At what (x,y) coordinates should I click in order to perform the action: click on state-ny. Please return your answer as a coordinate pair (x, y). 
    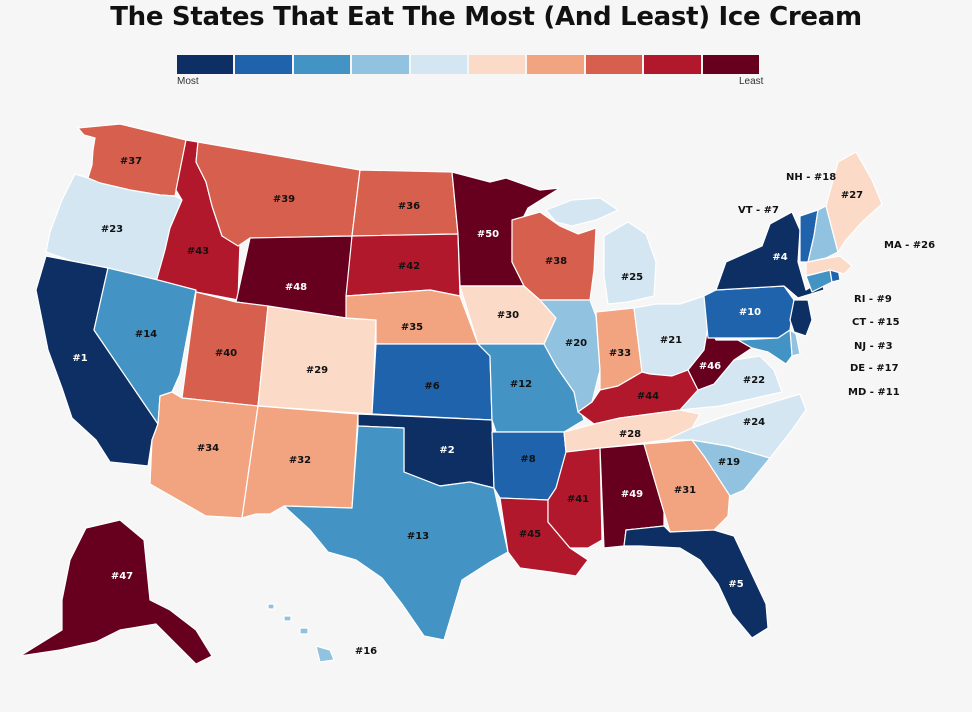
    Looking at the image, I should click on (770, 255).